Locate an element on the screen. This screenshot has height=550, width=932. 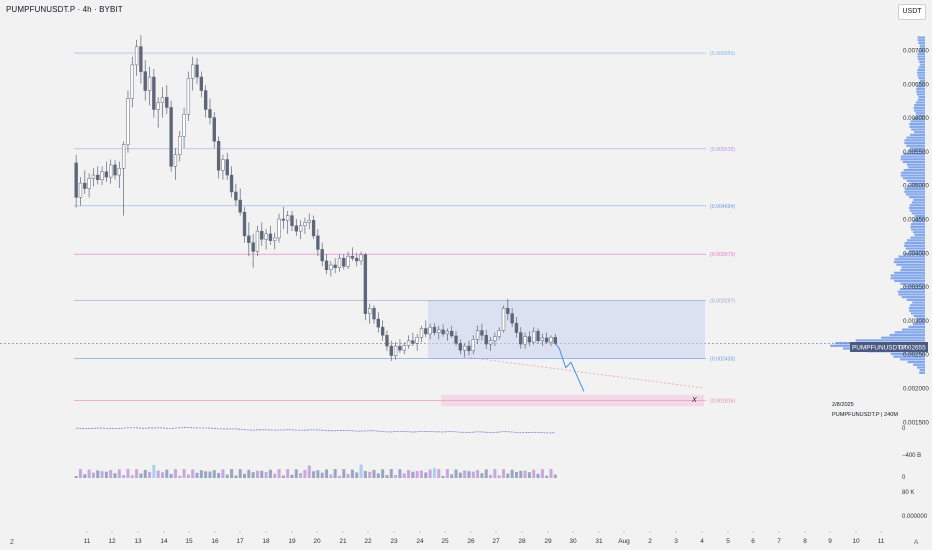
y-tick-label: 0.004500 is located at coordinates (916, 220).